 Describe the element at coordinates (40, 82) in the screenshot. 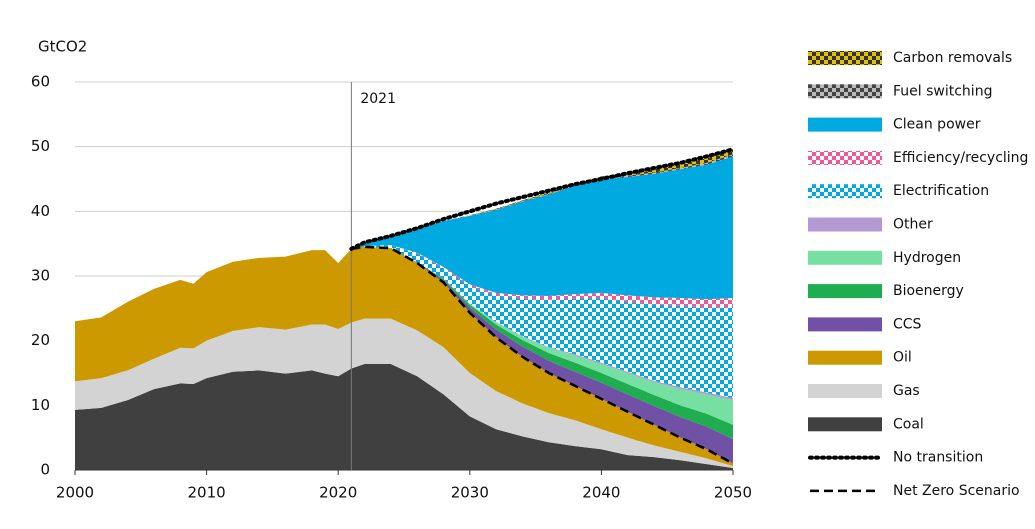

I see `y-tick-label: 60` at that location.